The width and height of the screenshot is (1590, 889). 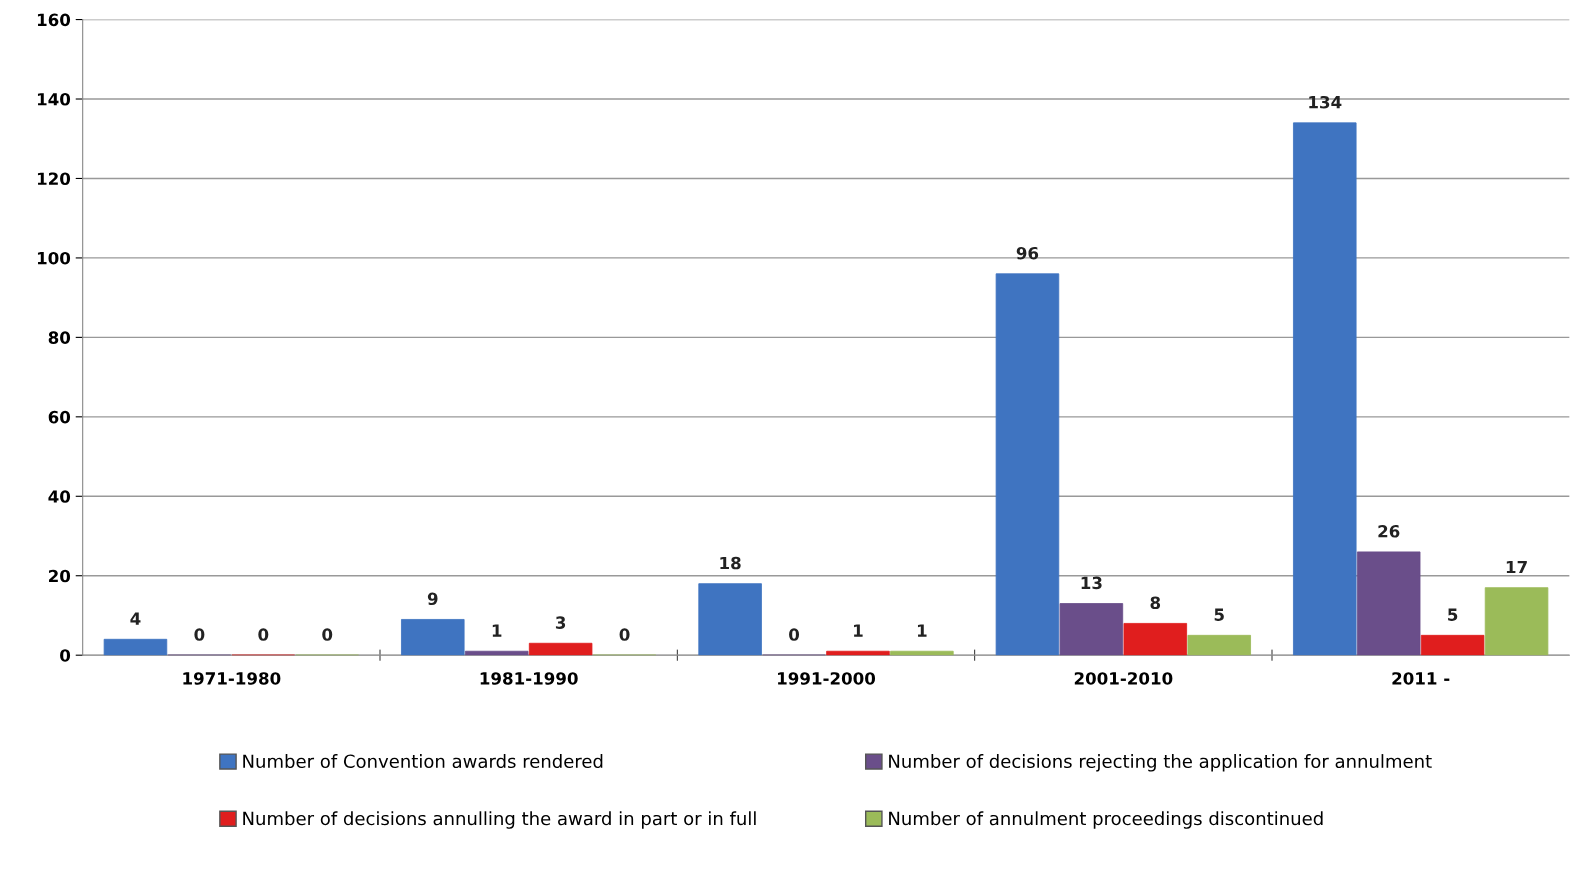 What do you see at coordinates (1160, 763) in the screenshot?
I see `legend-label: Number of decisions rejecting the application for annulment` at bounding box center [1160, 763].